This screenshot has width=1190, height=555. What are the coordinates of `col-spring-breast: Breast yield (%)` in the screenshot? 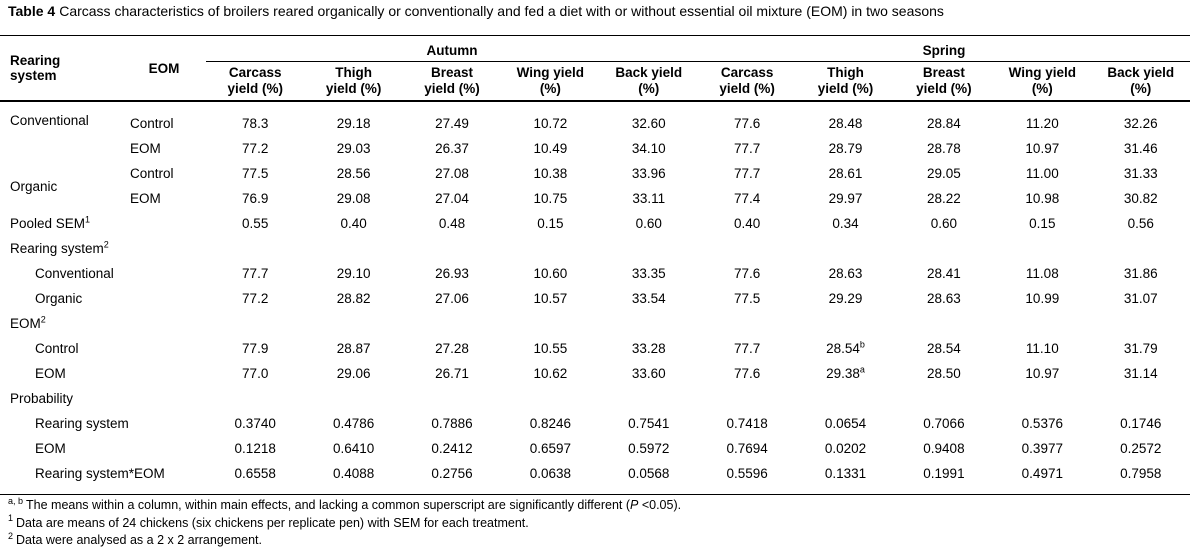 It's located at (944, 81).